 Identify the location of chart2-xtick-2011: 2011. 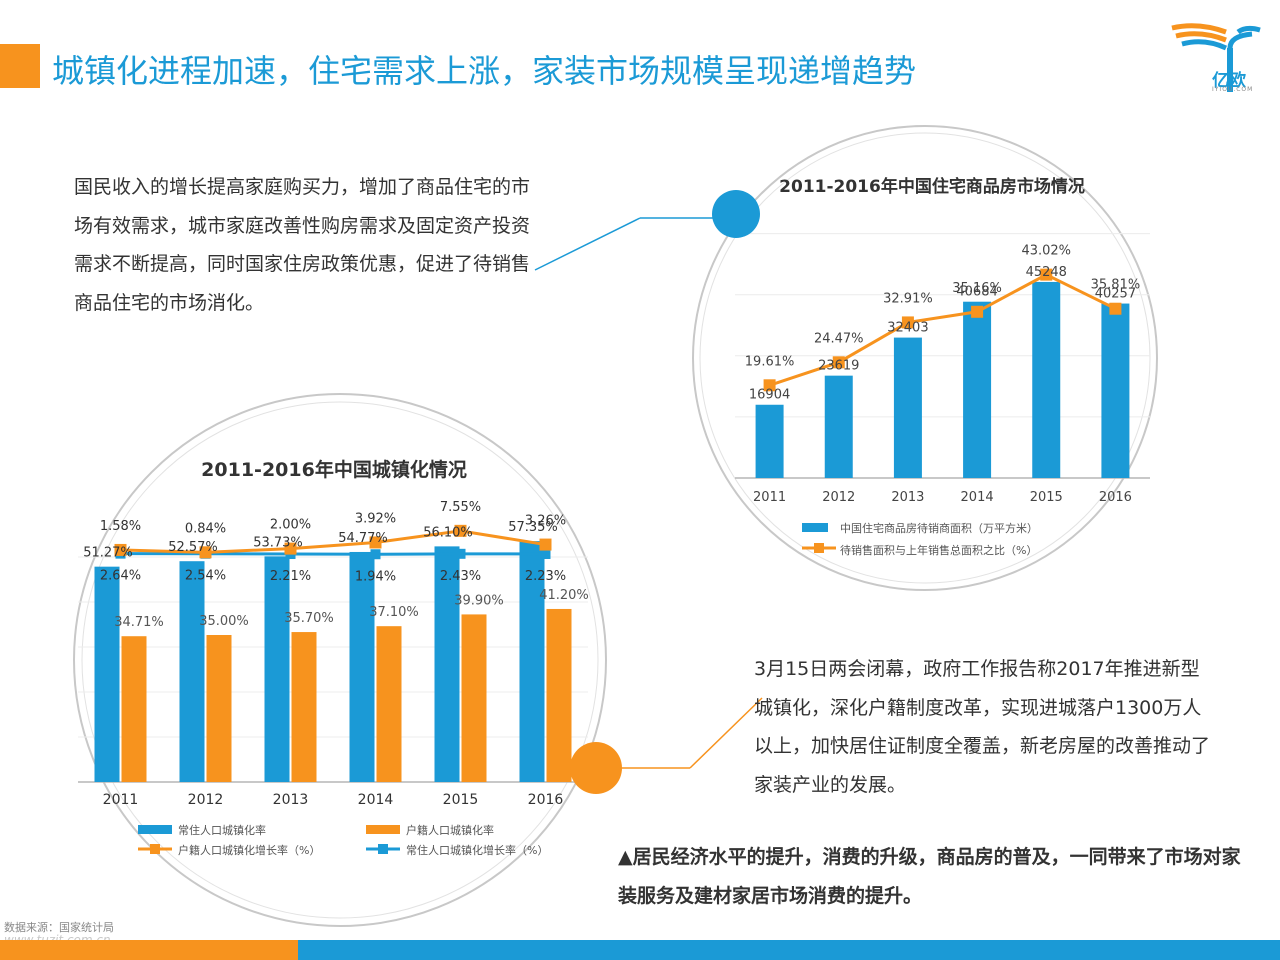
(121, 800).